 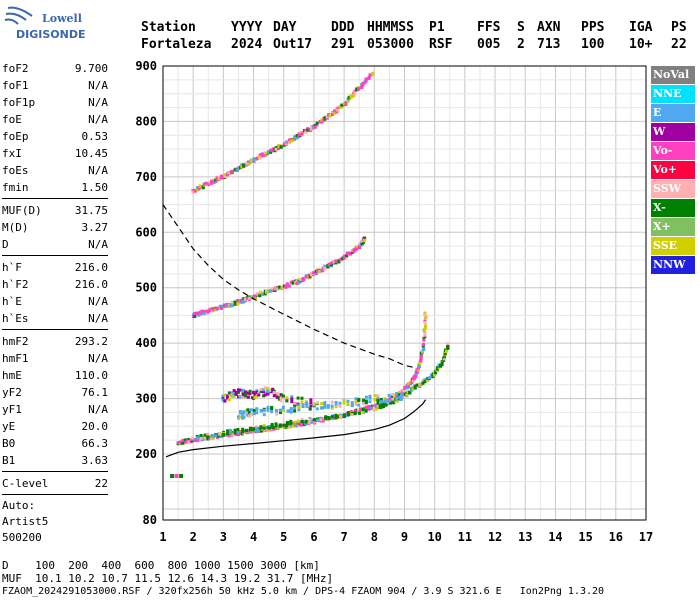 I want to click on param-name: h`F2, so click(x=15, y=284).